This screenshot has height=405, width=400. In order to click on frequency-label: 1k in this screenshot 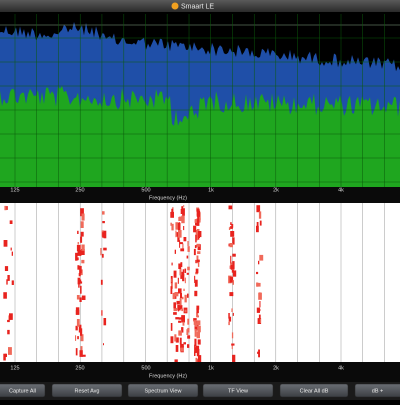, I will do `click(211, 190)`.